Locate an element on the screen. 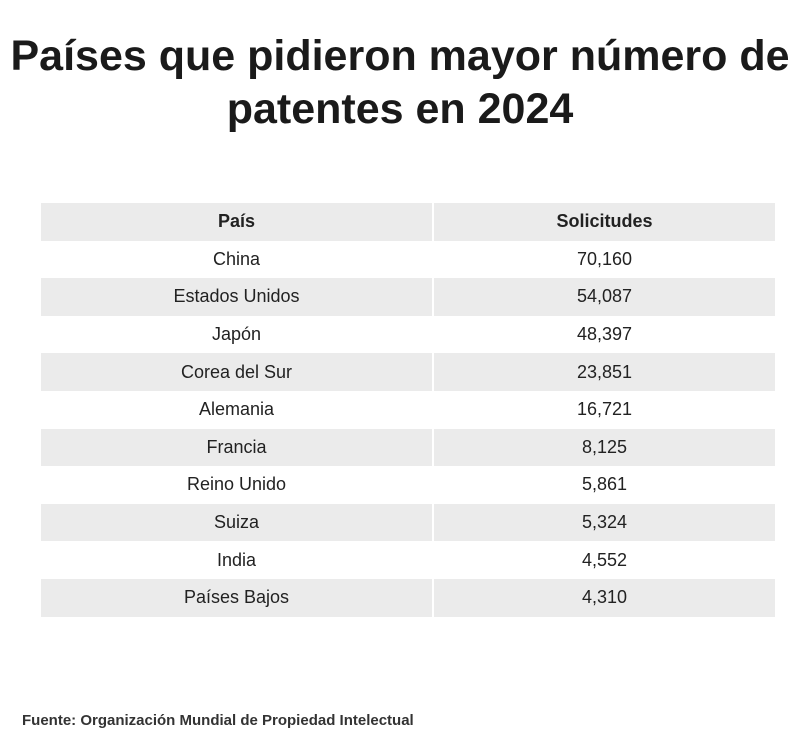  cell-country: Japón is located at coordinates (237, 334).